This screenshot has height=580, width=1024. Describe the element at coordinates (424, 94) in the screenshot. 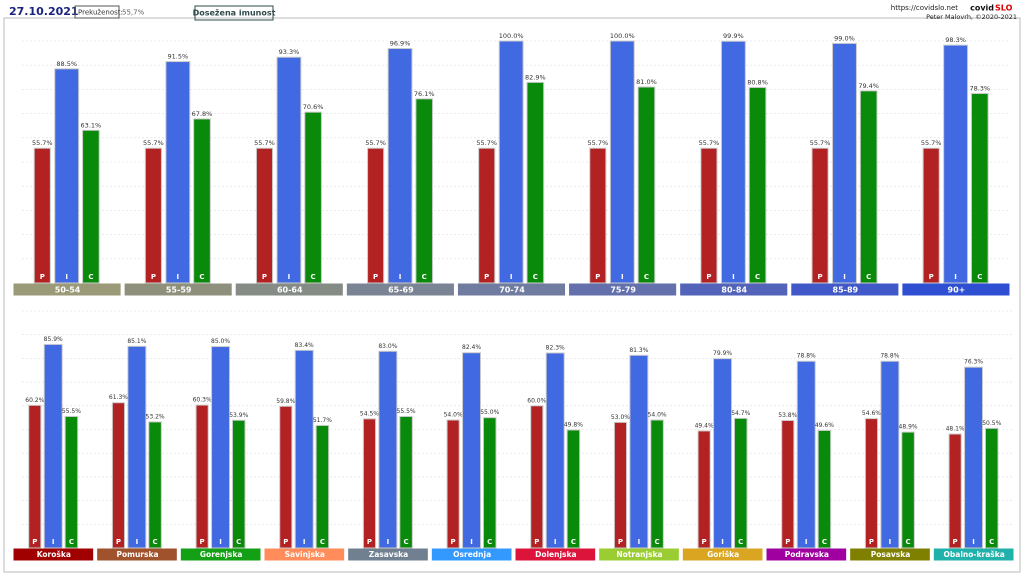

I see `value-label: 76.1%` at that location.